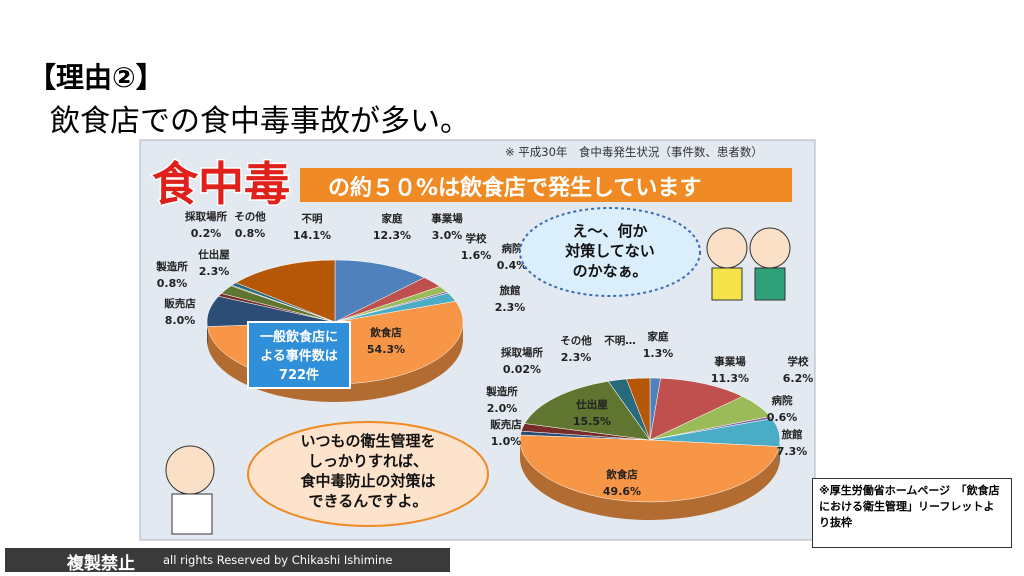 Image resolution: width=1024 pixels, height=576 pixels. I want to click on slice-value: 0.02%, so click(522, 369).